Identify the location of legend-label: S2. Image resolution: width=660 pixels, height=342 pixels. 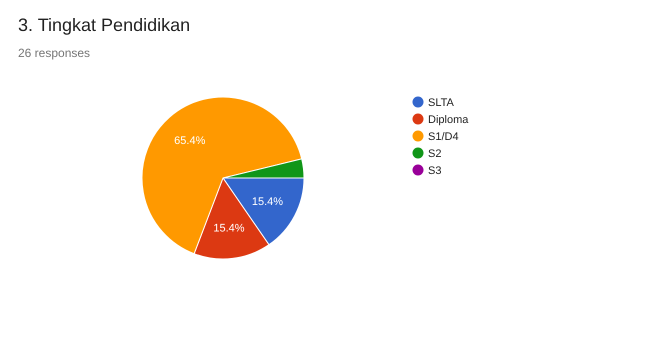
(435, 154).